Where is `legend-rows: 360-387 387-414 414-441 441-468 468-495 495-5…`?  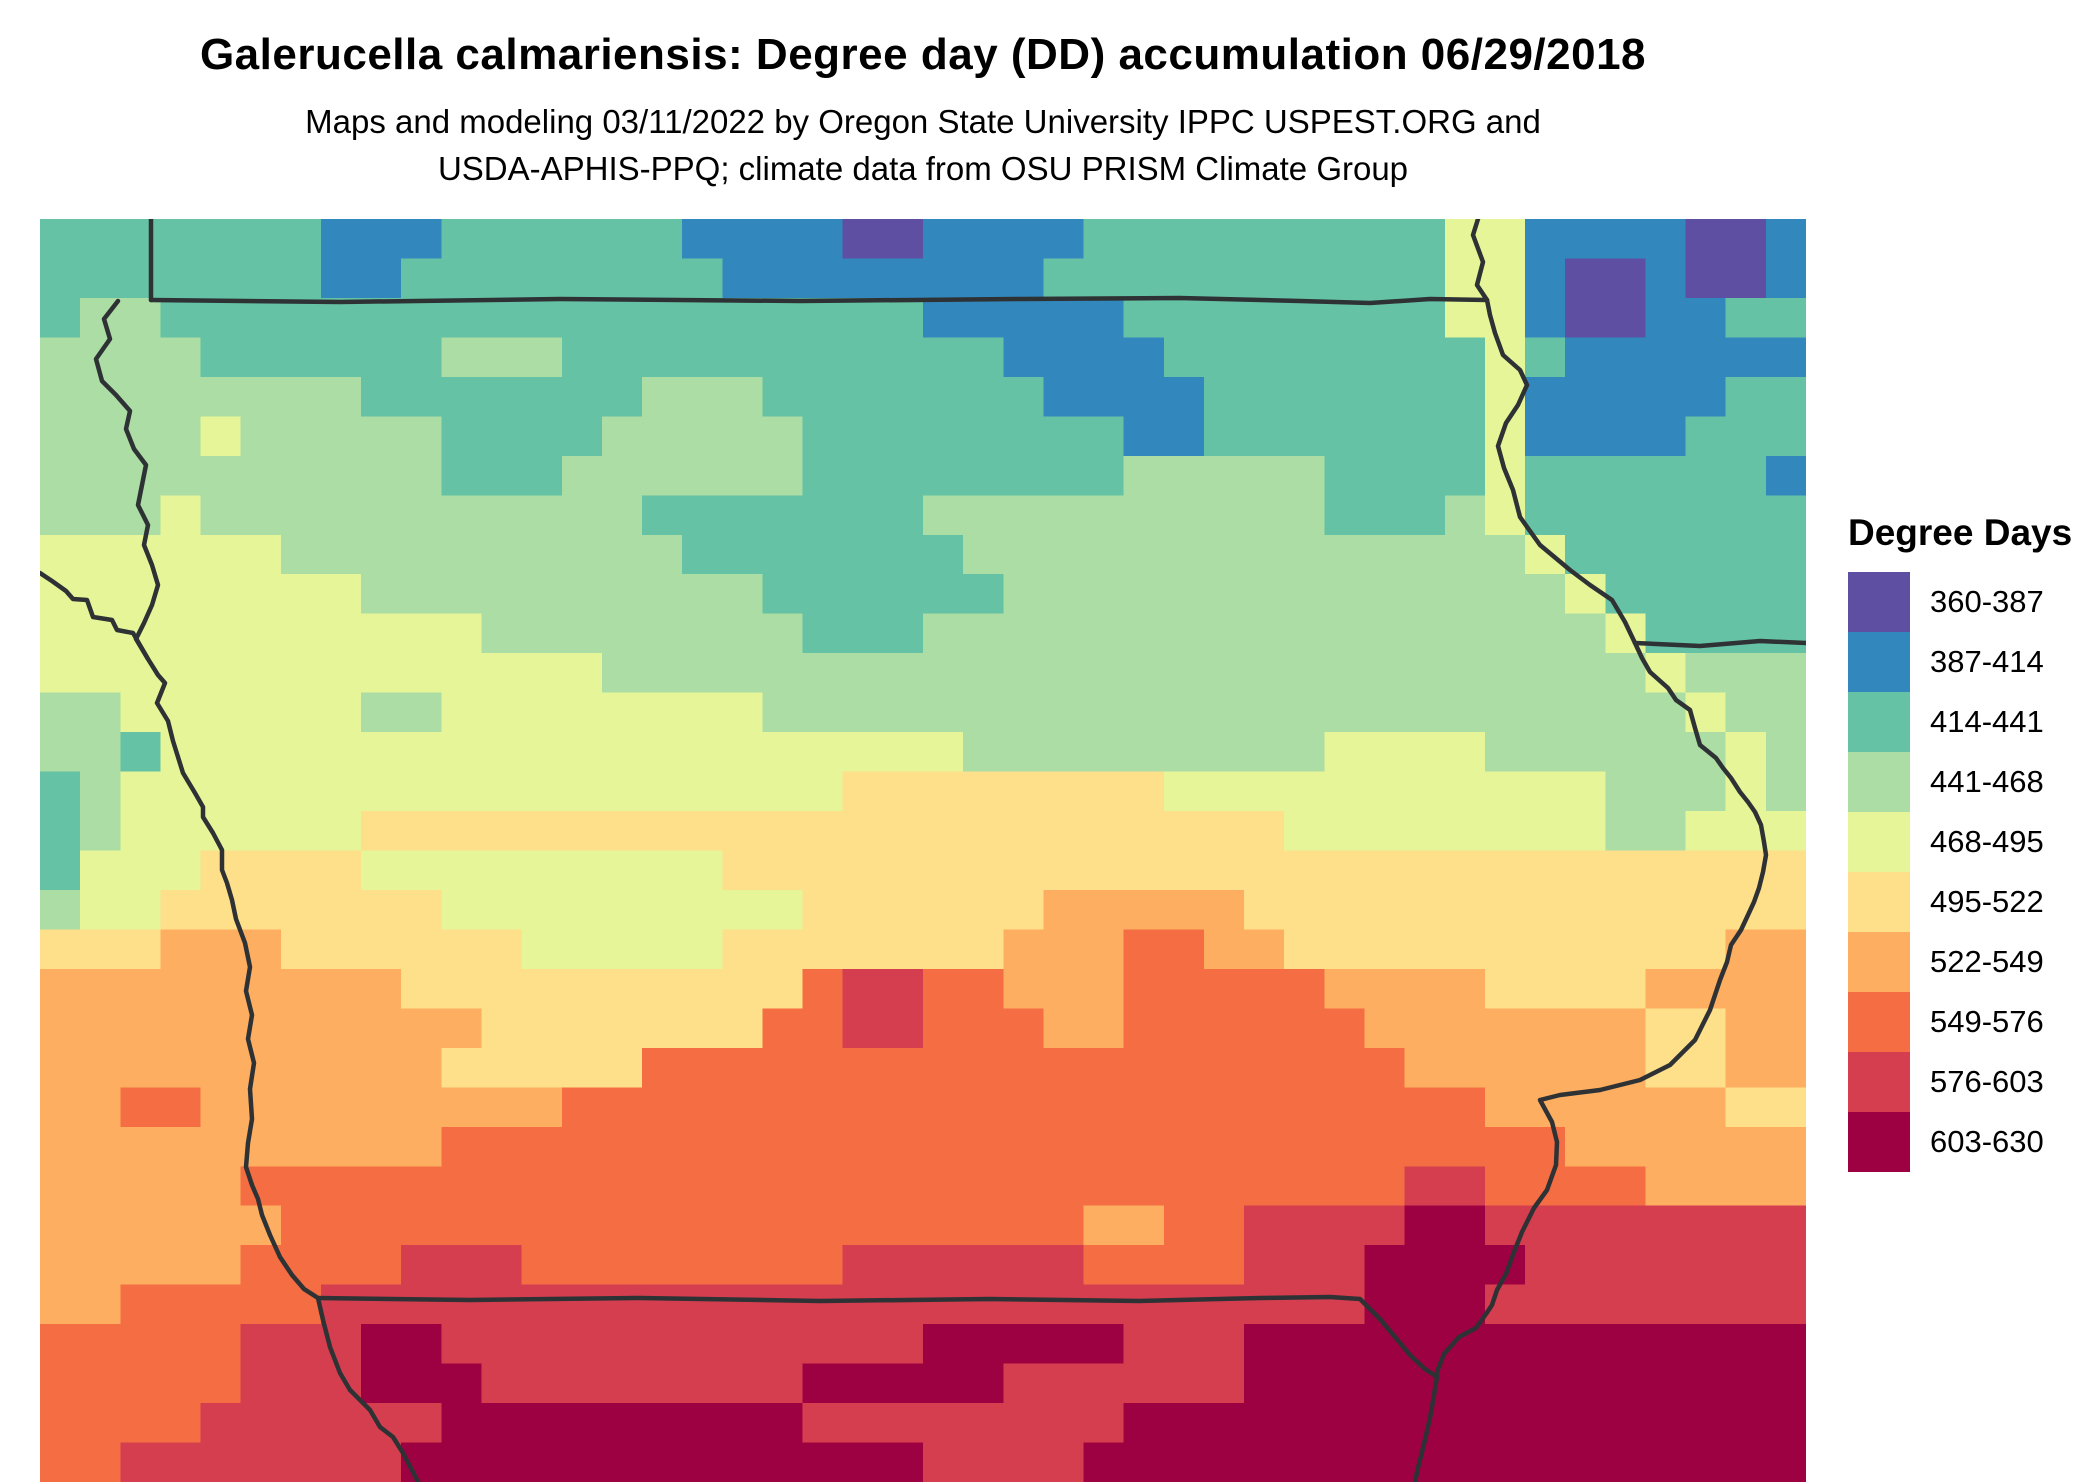 legend-rows: 360-387 387-414 414-441 441-468 468-495 495-5… is located at coordinates (1973, 872).